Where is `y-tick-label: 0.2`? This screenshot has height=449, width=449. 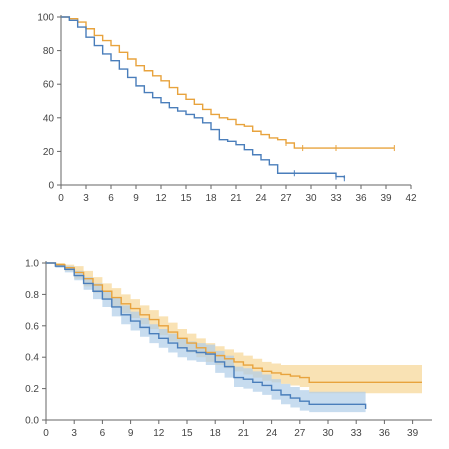
y-tick-label: 0.2 is located at coordinates (32, 389).